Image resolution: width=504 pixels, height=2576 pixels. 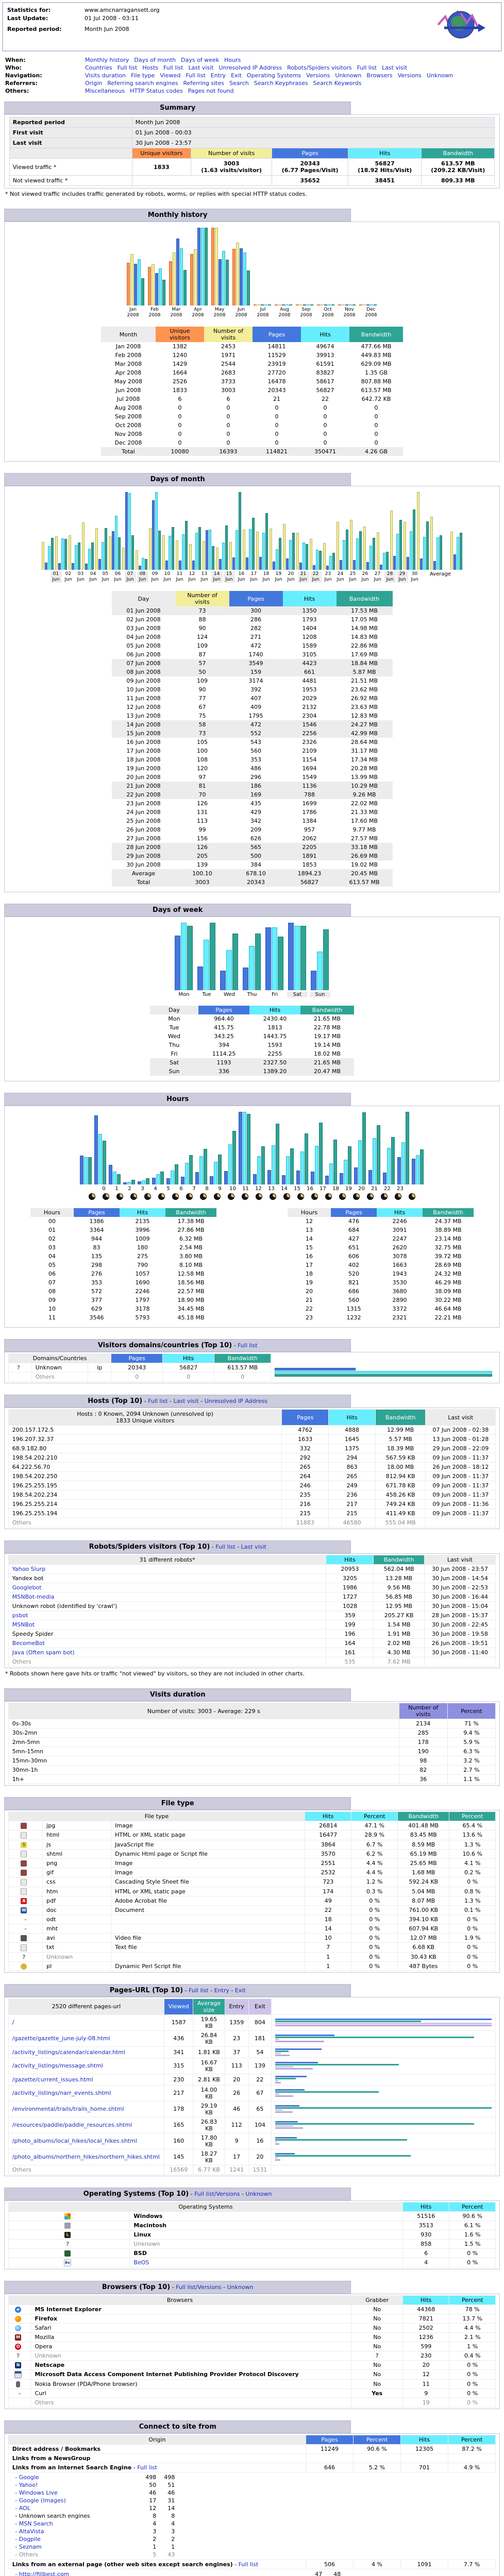 I want to click on menu-link: Pages not found, so click(x=211, y=91).